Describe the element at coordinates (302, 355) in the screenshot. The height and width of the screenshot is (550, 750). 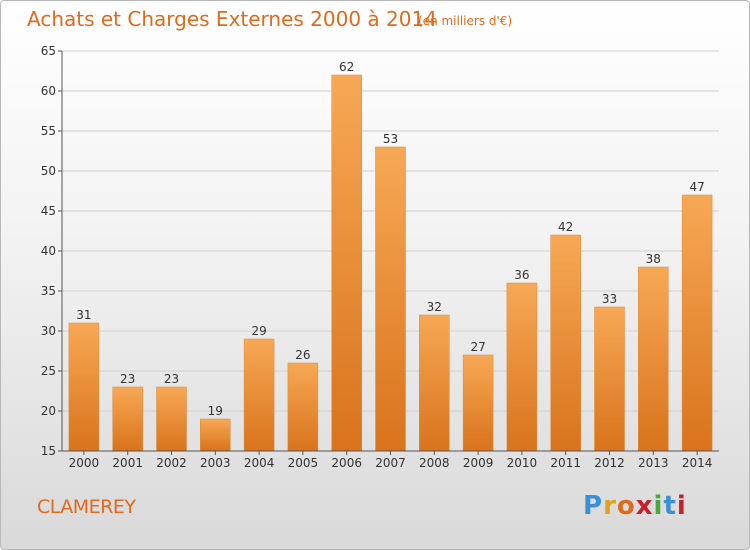
I see `data-label: 26` at that location.